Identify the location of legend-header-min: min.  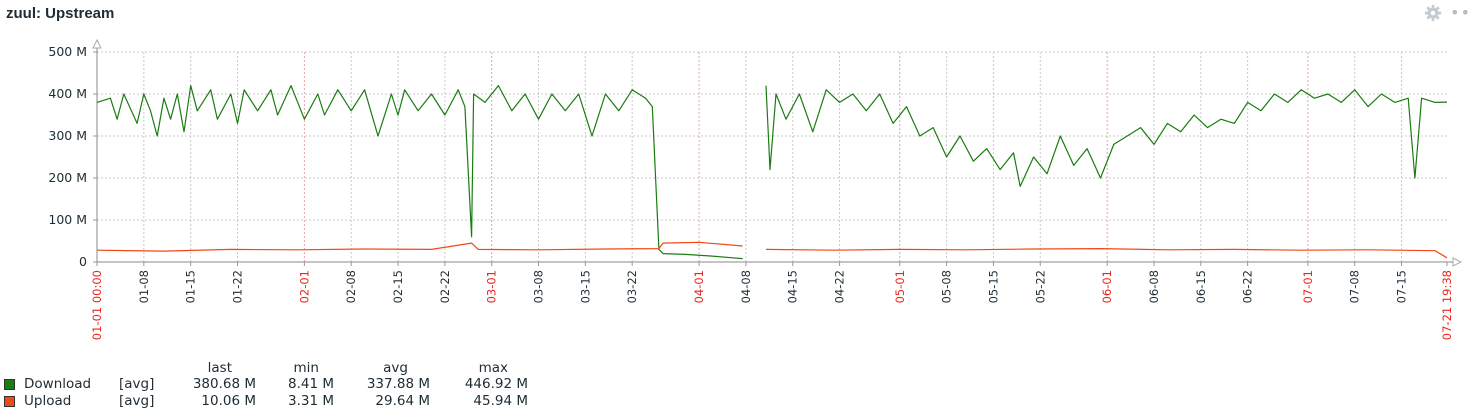
(306, 368).